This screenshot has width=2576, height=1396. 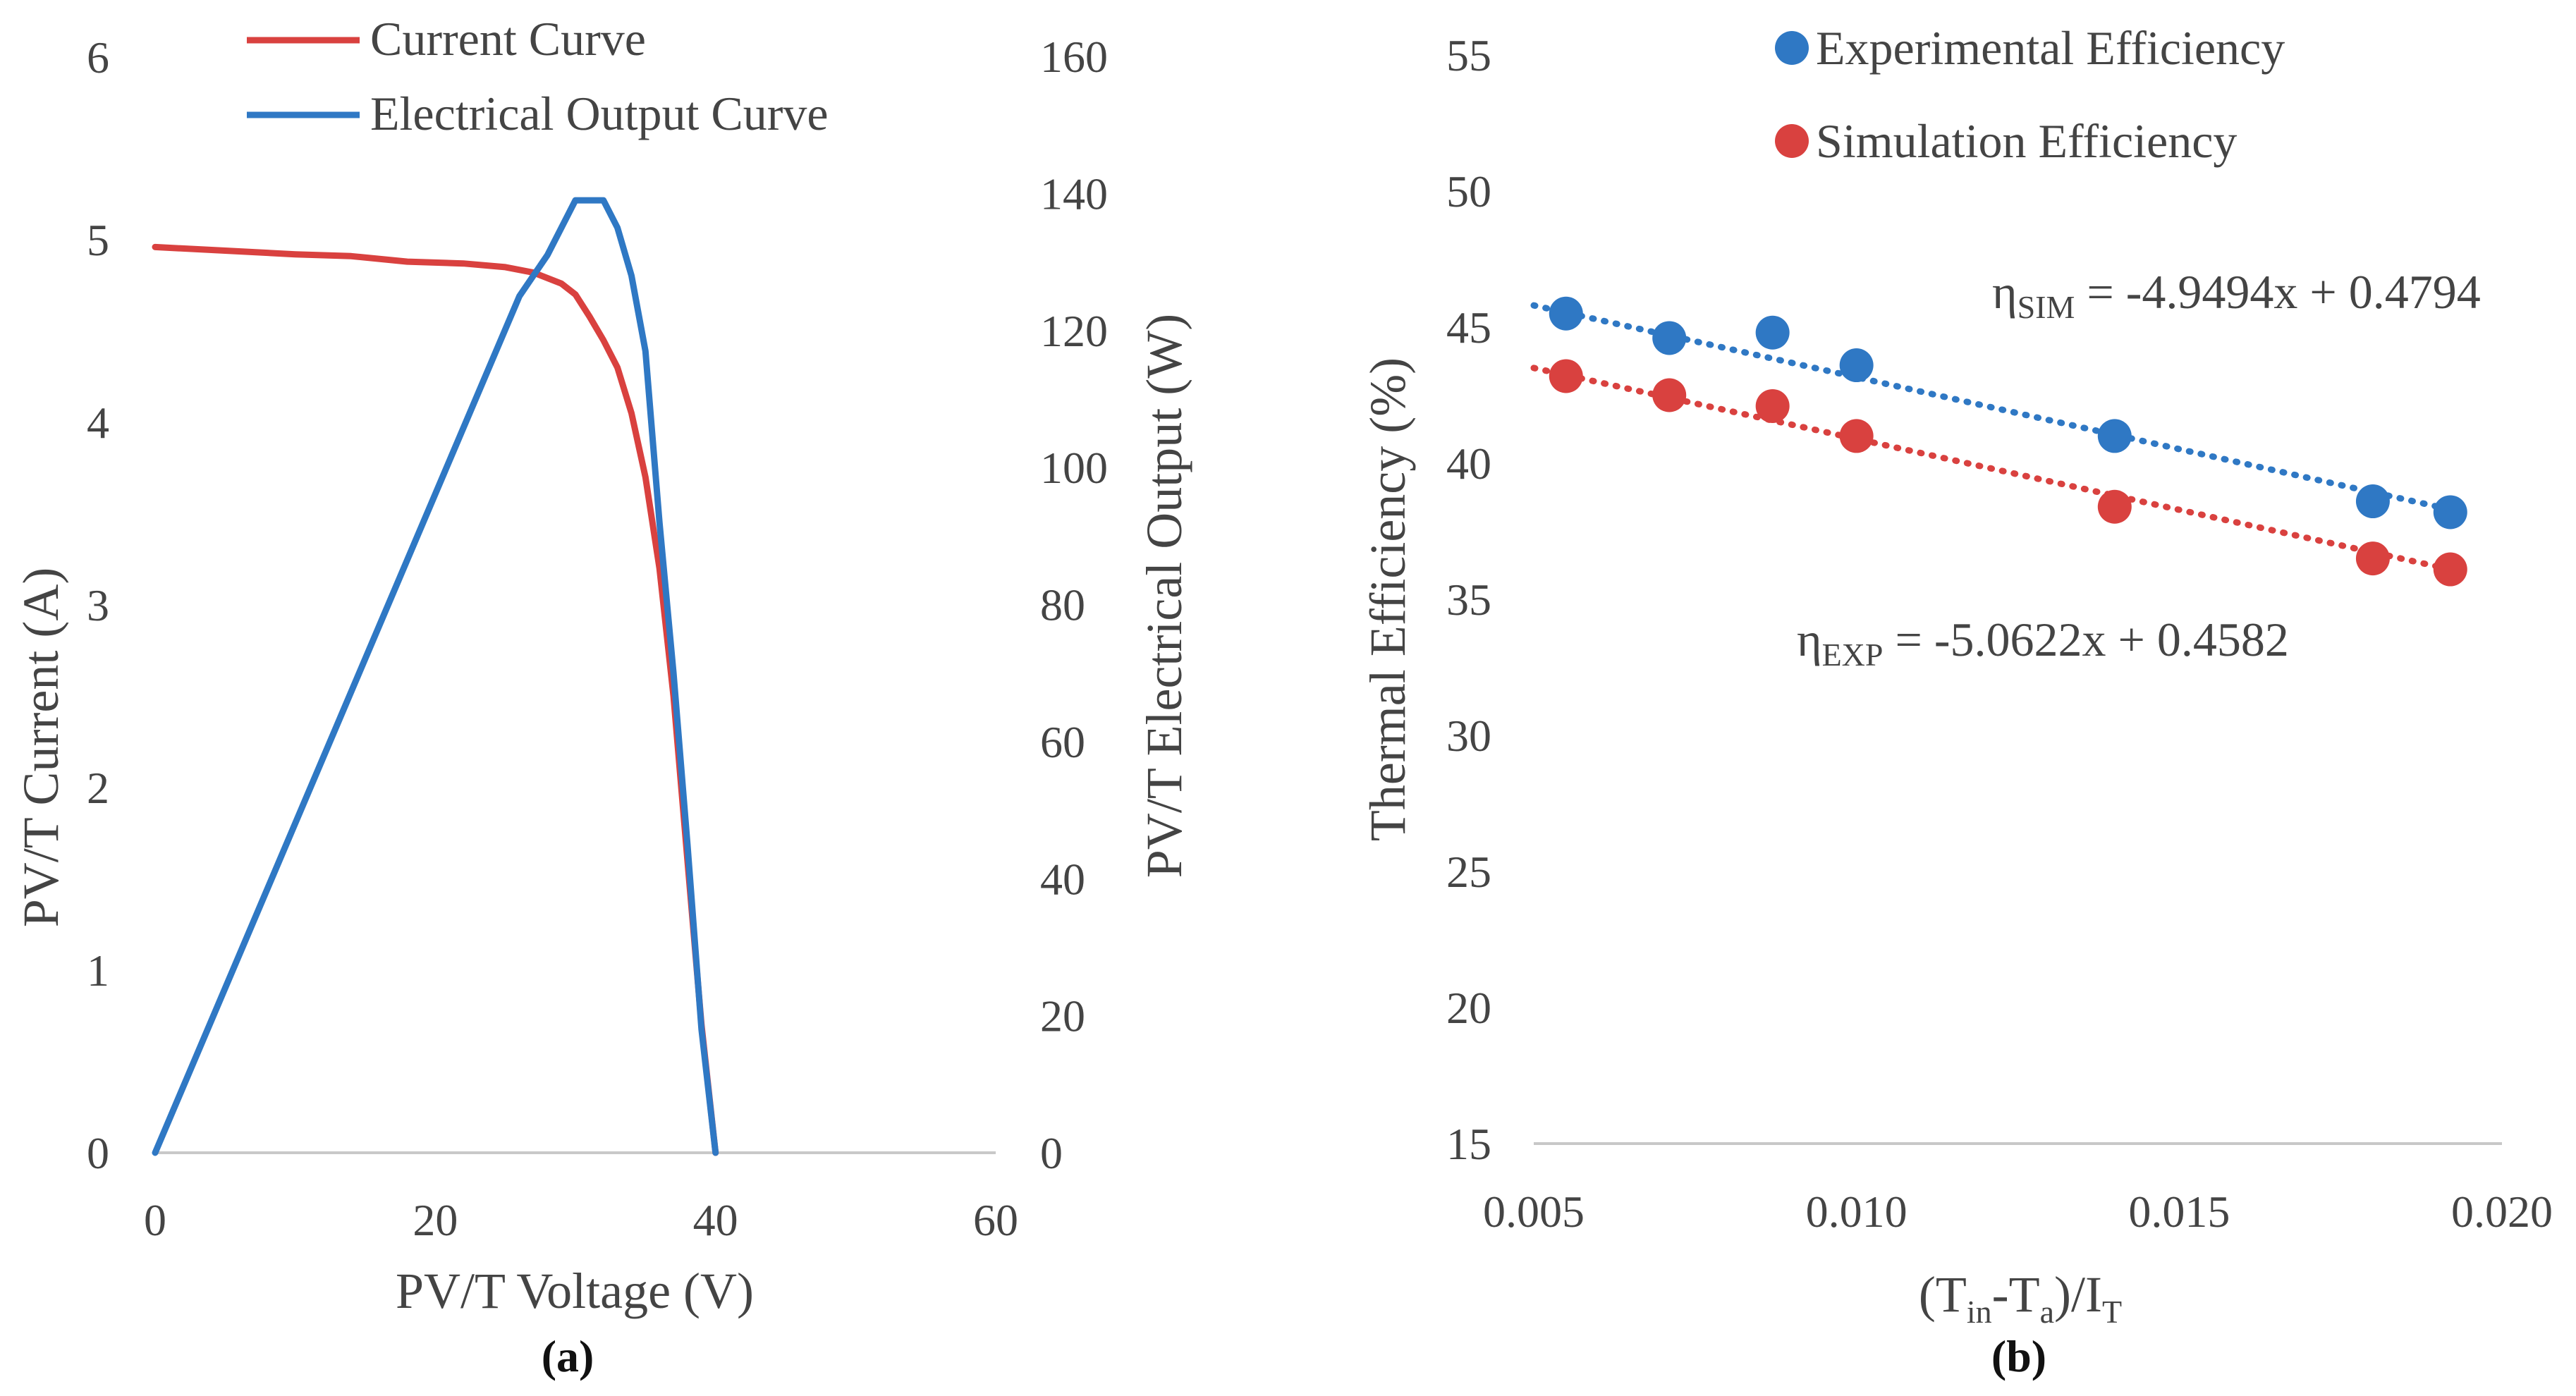 I want to click on panel-a-y-tick-label: 1, so click(x=98, y=970).